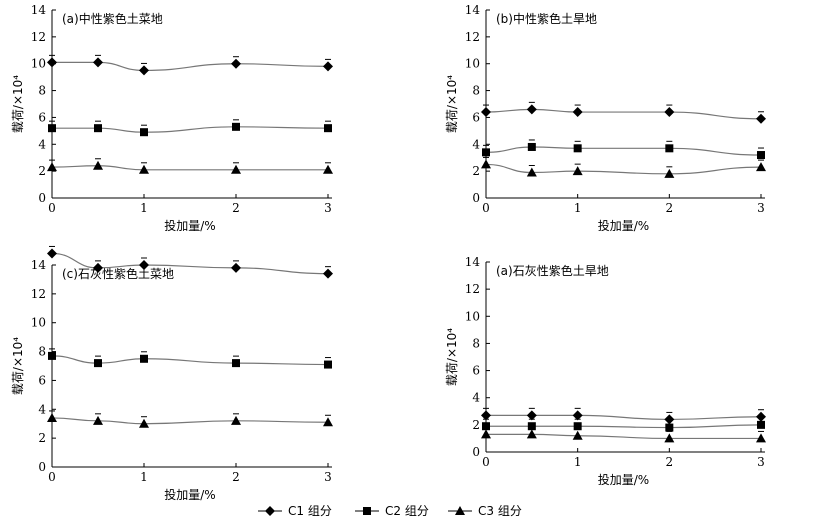  I want to click on legend-label: C2 组分, so click(407, 511).